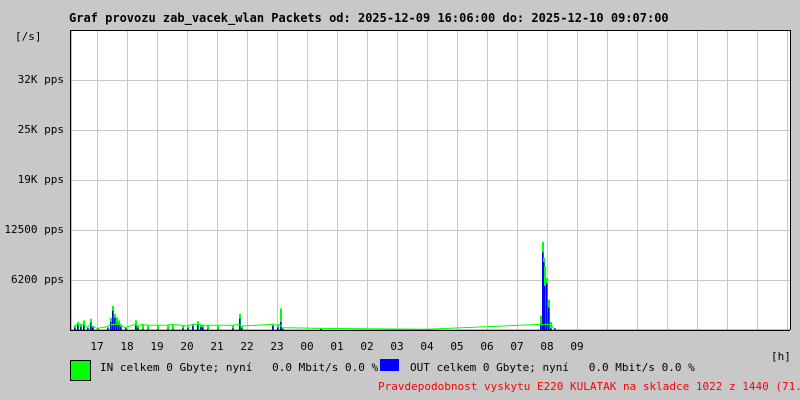  Describe the element at coordinates (307, 346) in the screenshot. I see `x-tick-label: 00` at that location.